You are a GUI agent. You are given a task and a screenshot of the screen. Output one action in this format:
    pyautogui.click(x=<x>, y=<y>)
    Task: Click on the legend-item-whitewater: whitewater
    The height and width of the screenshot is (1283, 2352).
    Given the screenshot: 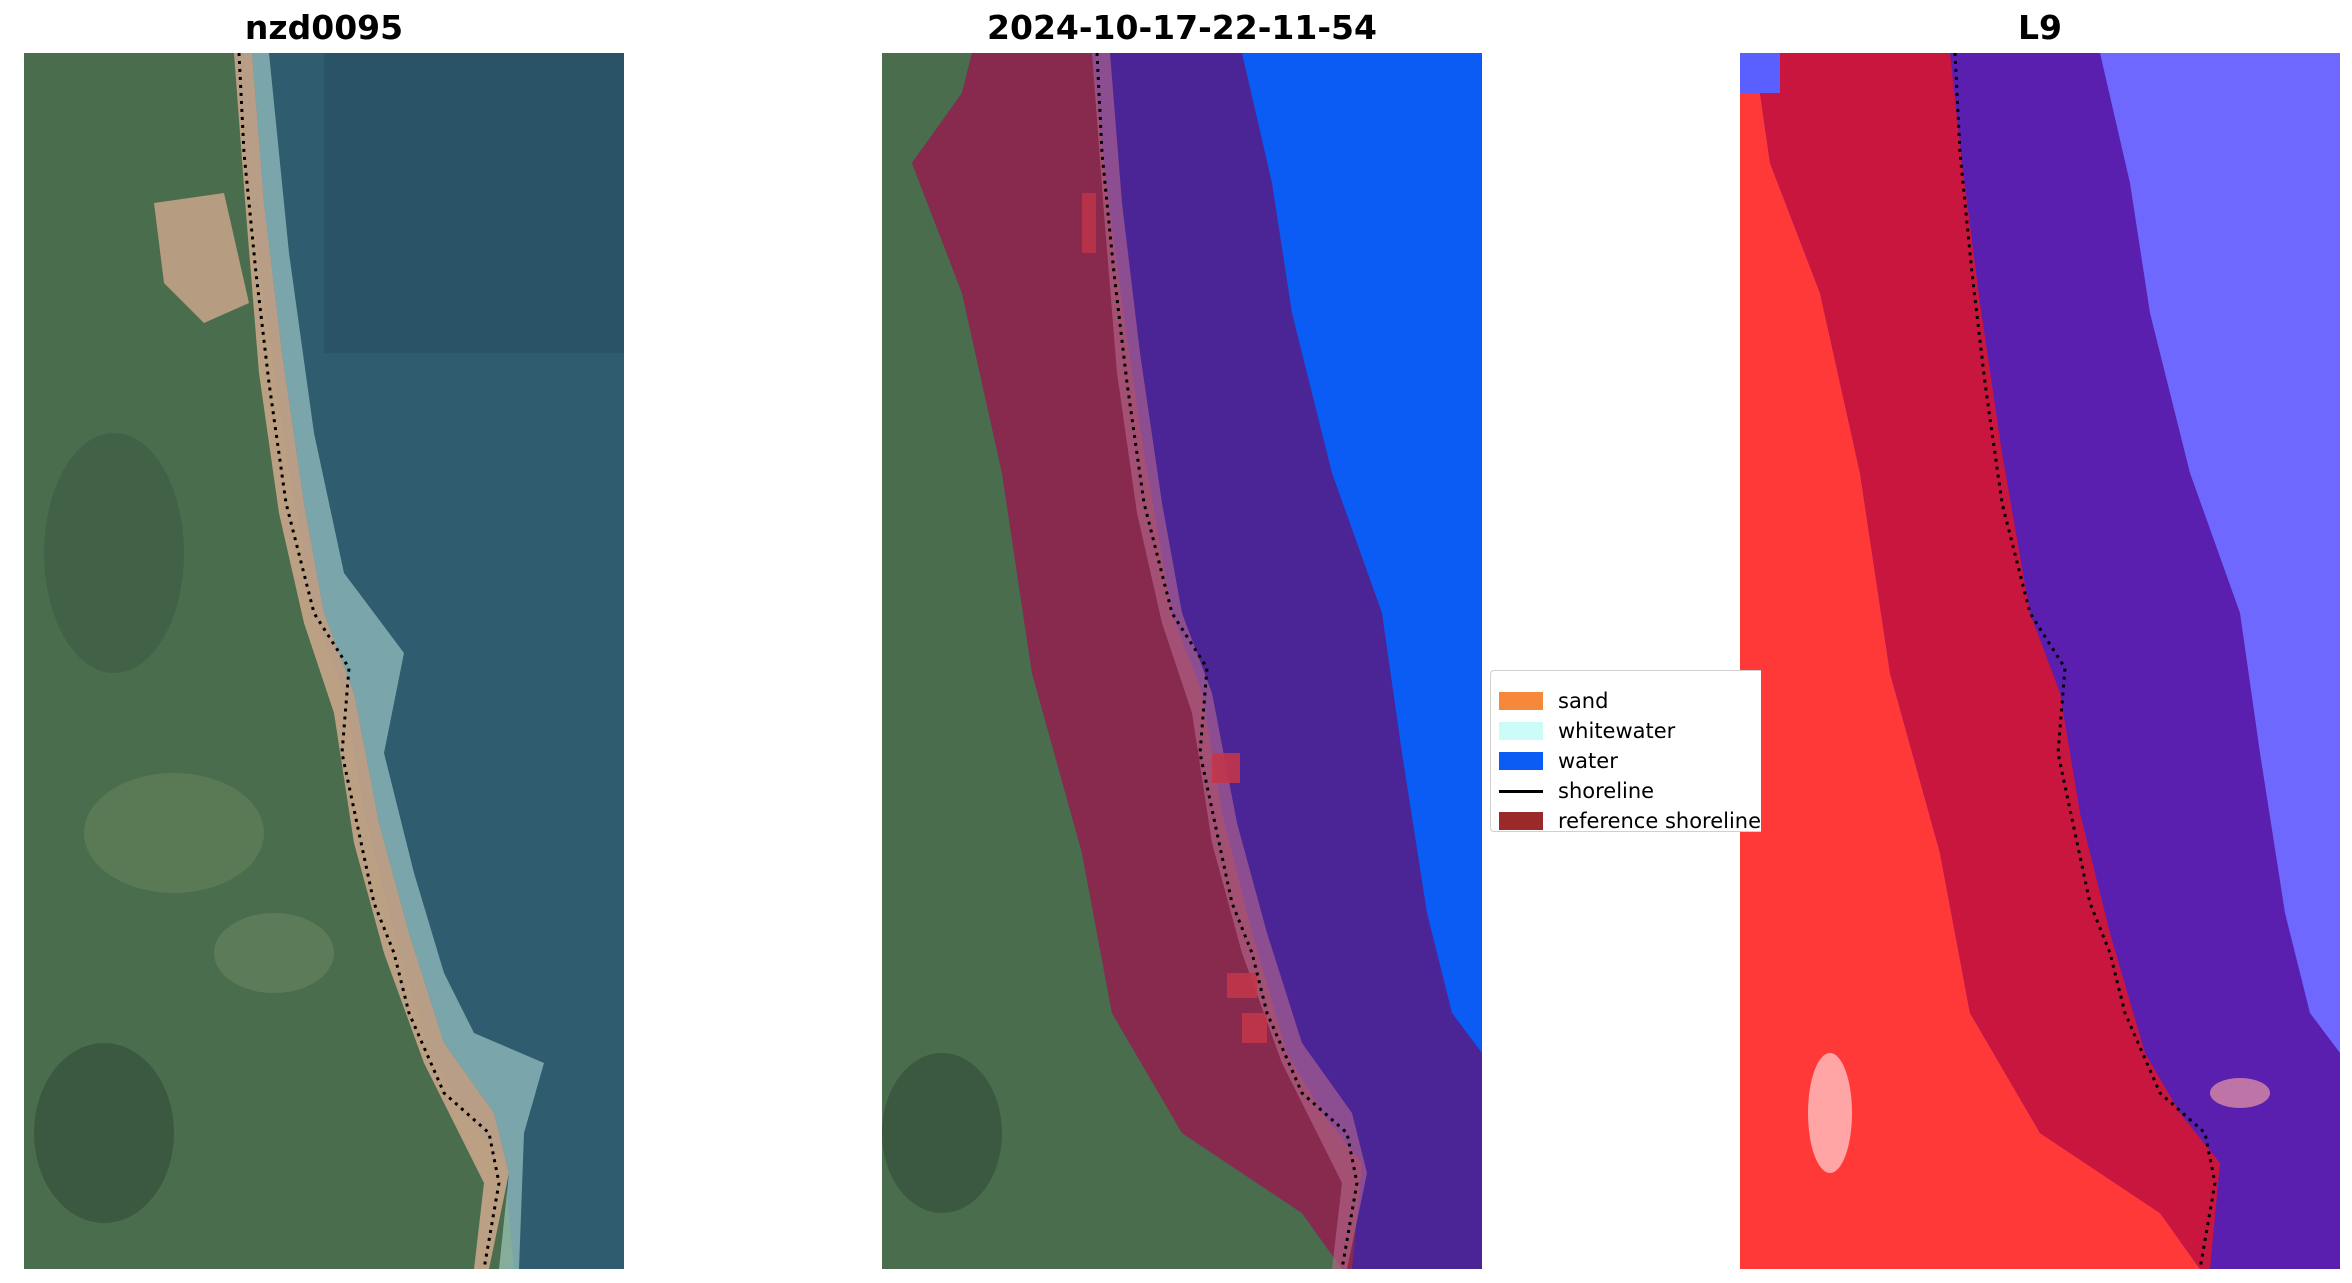 What is the action you would take?
    pyautogui.click(x=1587, y=731)
    